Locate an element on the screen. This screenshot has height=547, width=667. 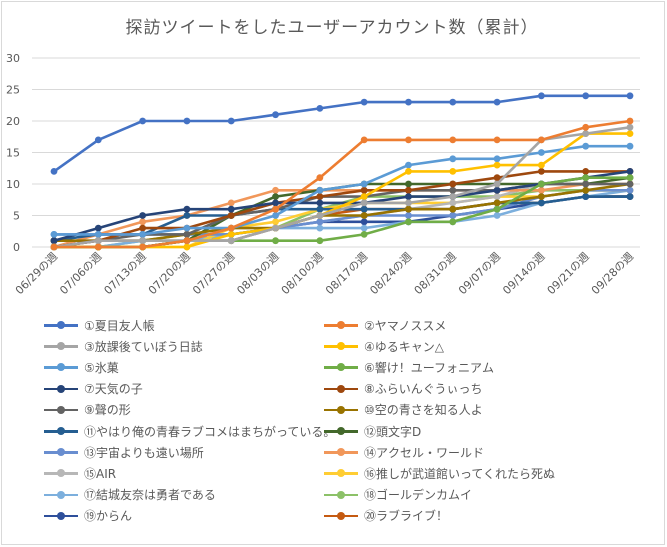
x-tick-label: 09/28の週 is located at coordinates (612, 273).